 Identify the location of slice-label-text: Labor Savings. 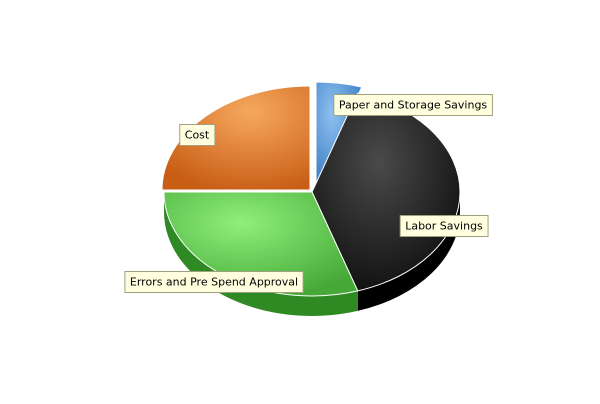
(444, 226).